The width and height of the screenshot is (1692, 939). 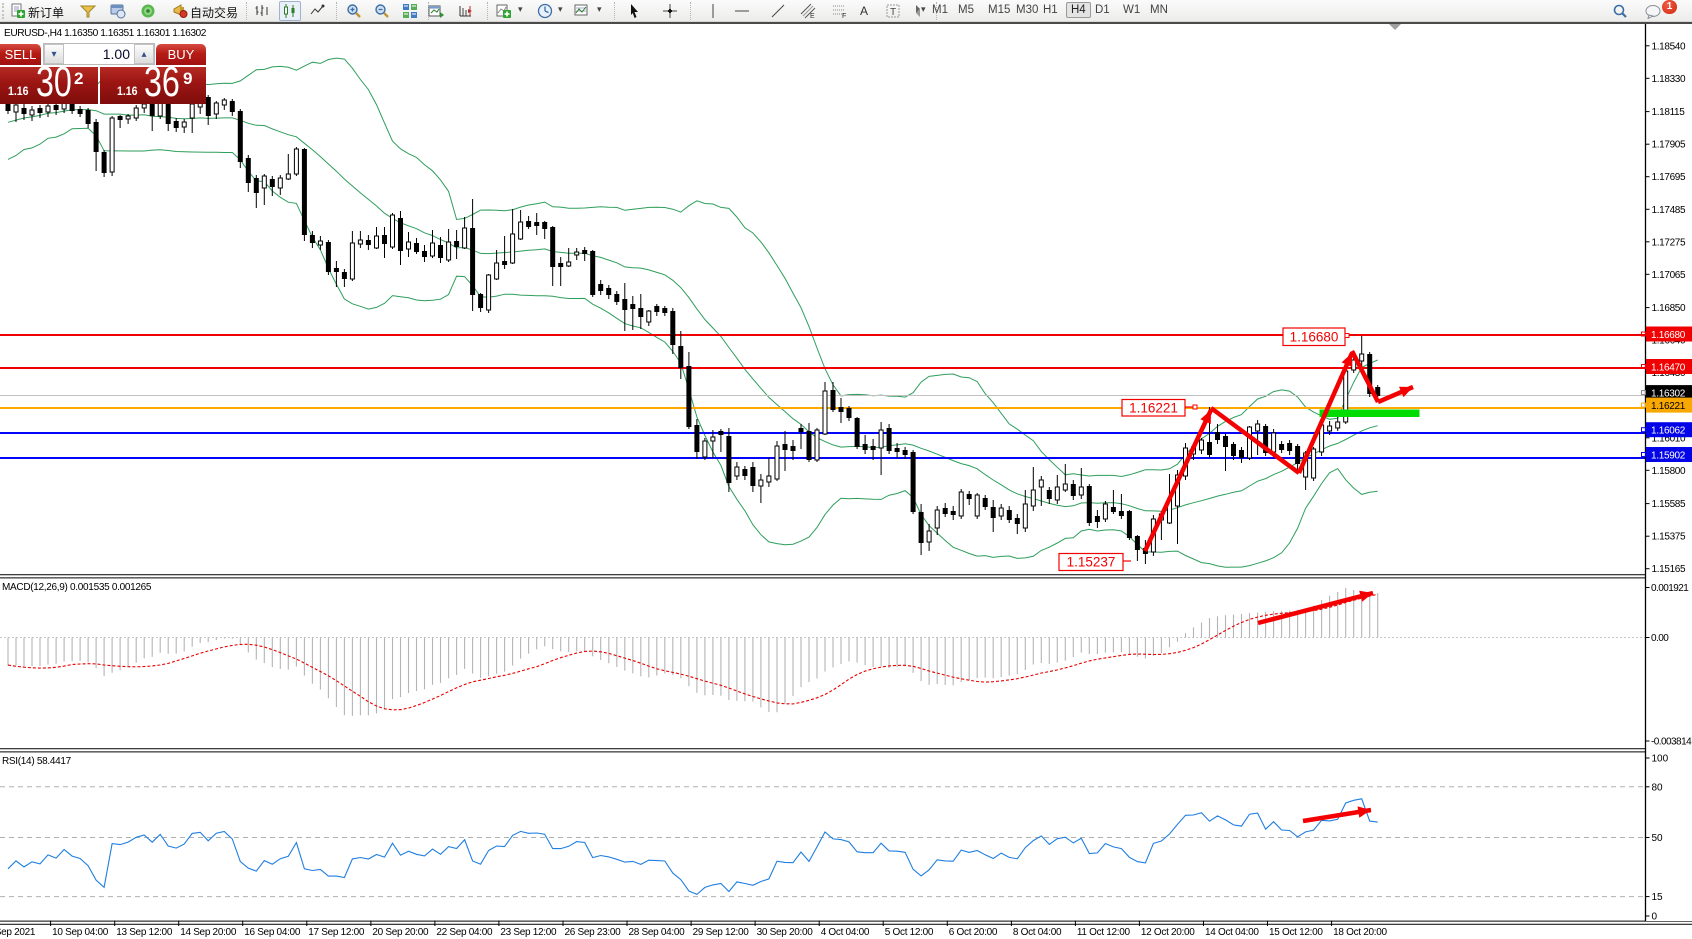 What do you see at coordinates (528, 932) in the screenshot?
I see `svg-text: 23 Sep 12:00` at bounding box center [528, 932].